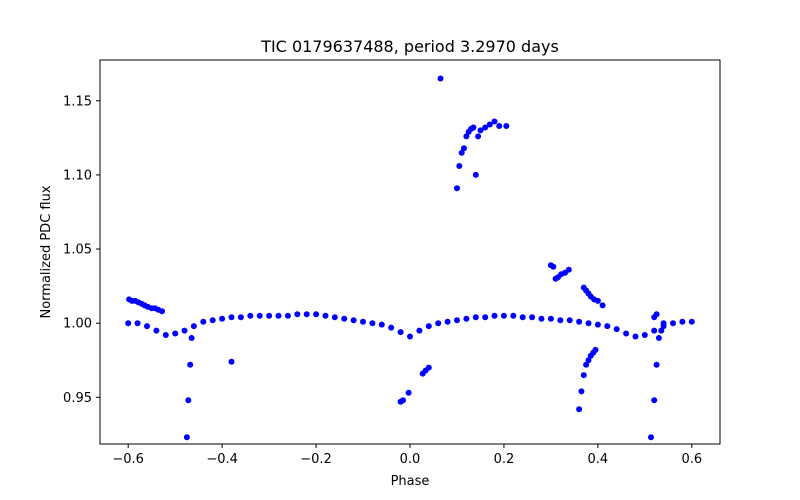 The image size is (800, 500). What do you see at coordinates (222, 459) in the screenshot?
I see `x-tick-label: −0.4` at bounding box center [222, 459].